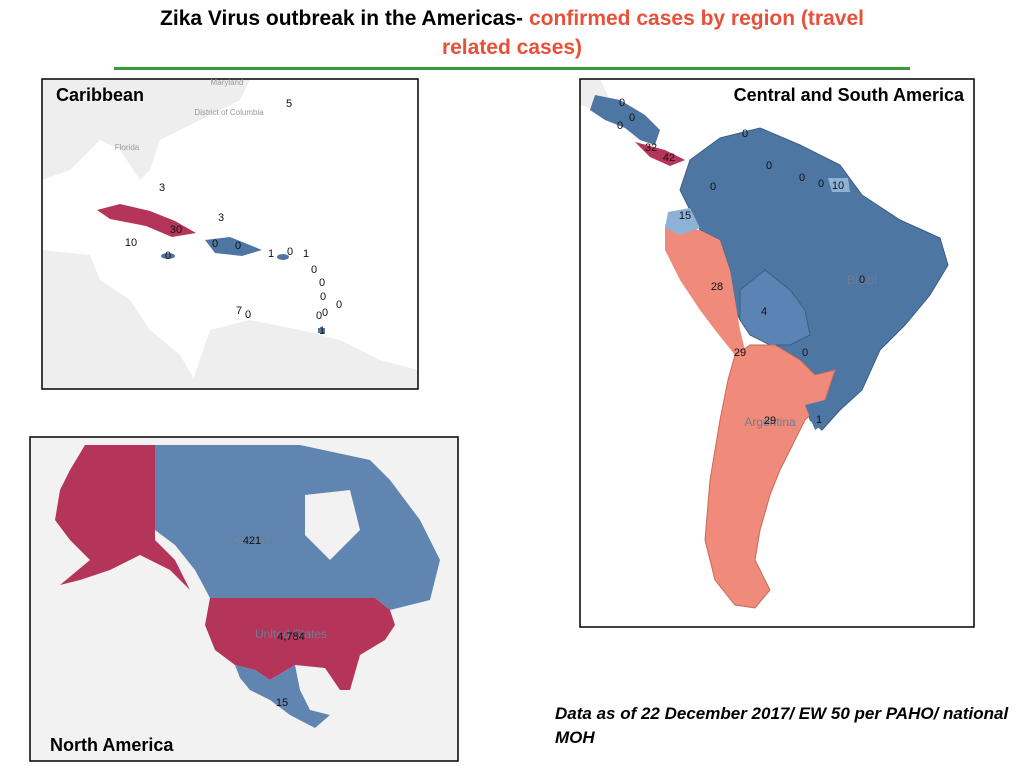  What do you see at coordinates (100, 95) in the screenshot?
I see `panel-title: Caribbean` at bounding box center [100, 95].